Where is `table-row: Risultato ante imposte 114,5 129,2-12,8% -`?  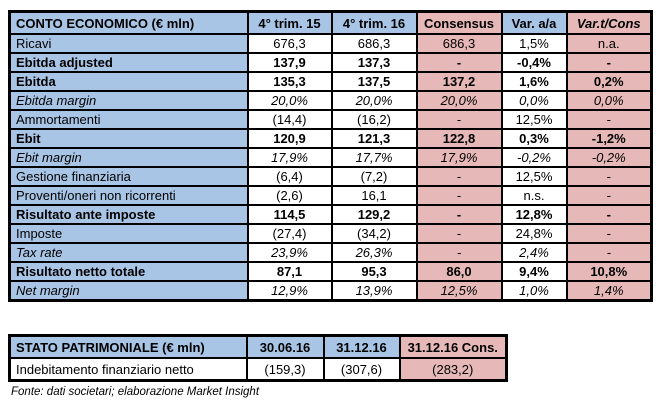
table-row: Risultato ante imposte 114,5 129,2-12,8% - is located at coordinates (330, 214).